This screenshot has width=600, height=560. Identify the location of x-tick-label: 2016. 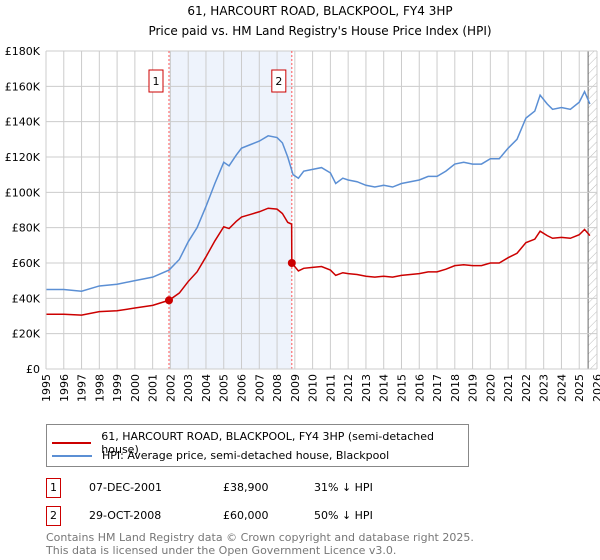
(419, 388).